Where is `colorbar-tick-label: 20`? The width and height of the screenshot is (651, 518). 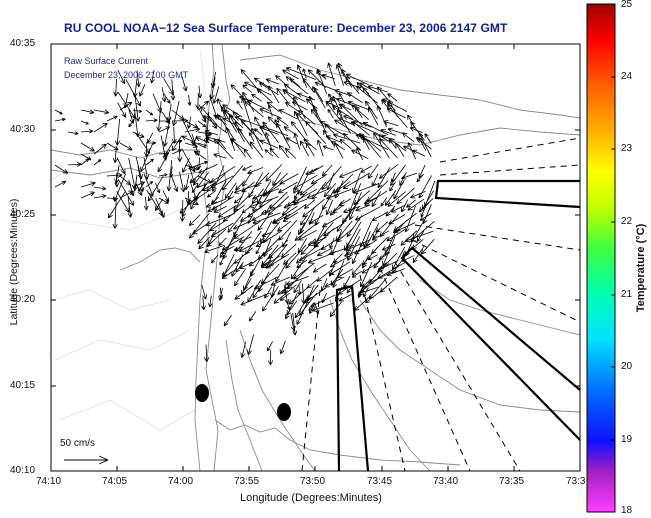 colorbar-tick-label: 20 is located at coordinates (627, 366).